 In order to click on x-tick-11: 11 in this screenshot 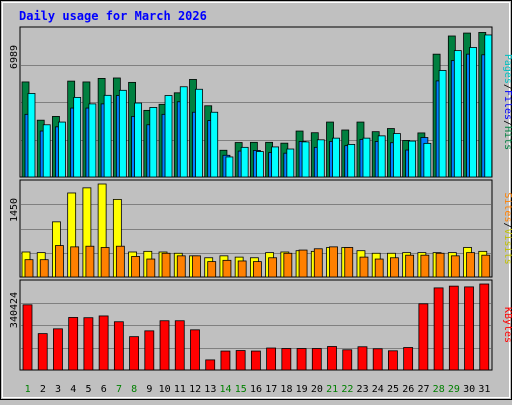, I will do `click(180, 389)`.